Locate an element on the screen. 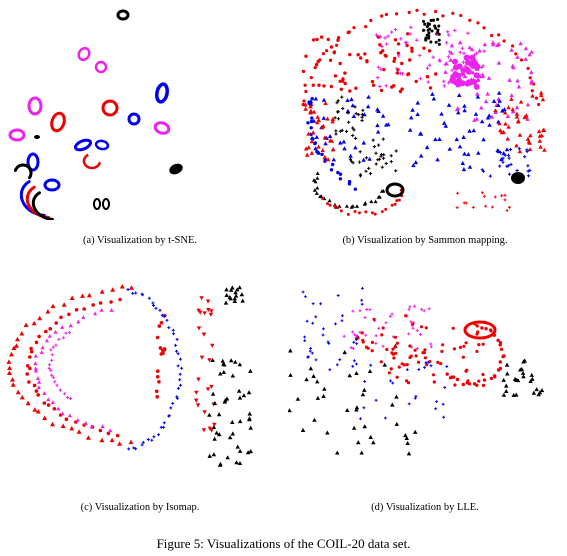 Image resolution: width=567 pixels, height=556 pixels. lle-scatter is located at coordinates (416, 371).